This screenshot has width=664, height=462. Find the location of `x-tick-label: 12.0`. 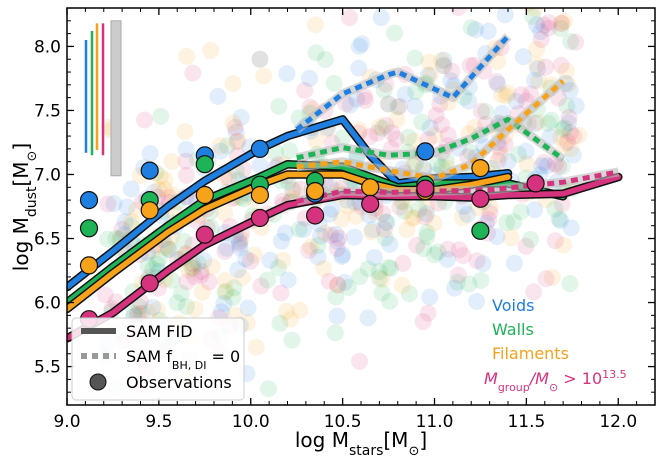

x-tick-label: 12.0 is located at coordinates (618, 422).